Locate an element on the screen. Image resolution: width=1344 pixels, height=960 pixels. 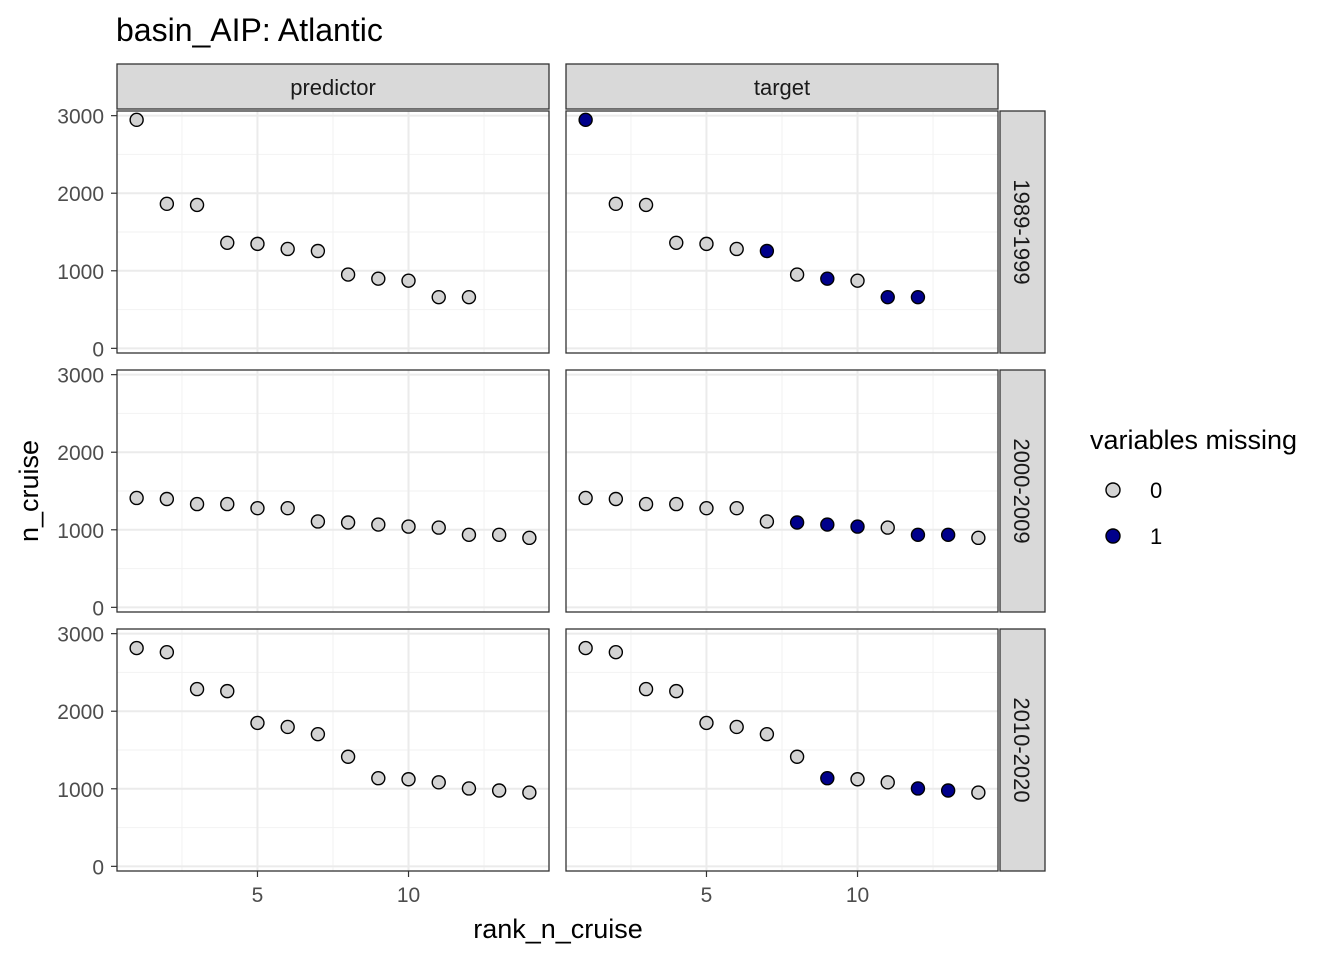
x-axis-label: rank_n_cruise is located at coordinates (558, 929).